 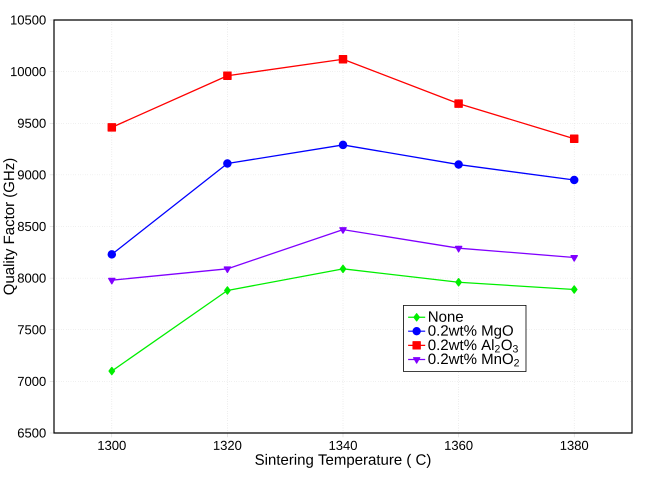 What do you see at coordinates (32, 381) in the screenshot?
I see `y-tick-label: 7000` at bounding box center [32, 381].